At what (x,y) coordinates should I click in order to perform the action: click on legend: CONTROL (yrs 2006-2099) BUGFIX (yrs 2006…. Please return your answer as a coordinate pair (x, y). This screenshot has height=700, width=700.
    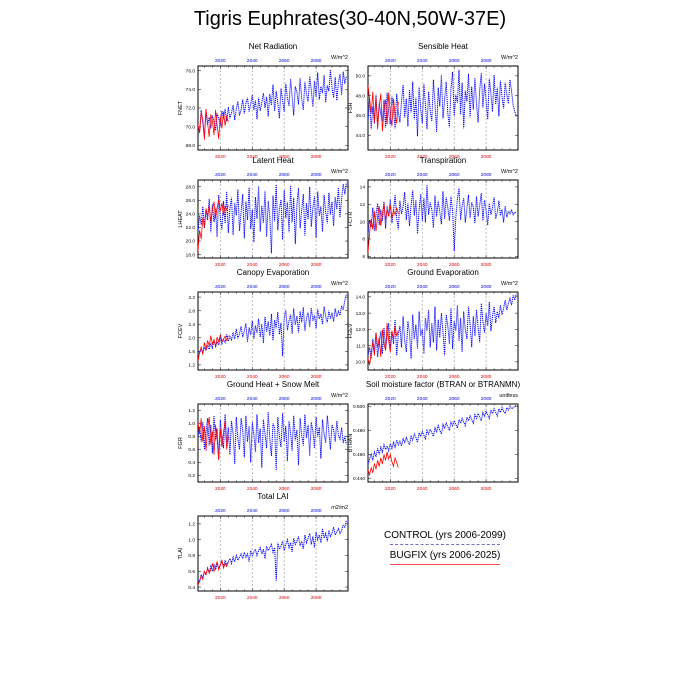
    Looking at the image, I should click on (445, 550).